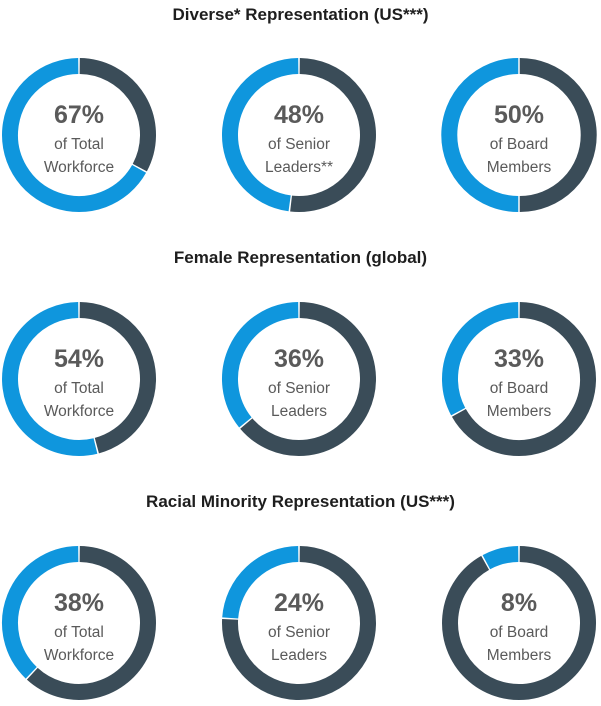 This screenshot has height=706, width=601. Describe the element at coordinates (50, 379) in the screenshot. I see `female-total-workforce-value-arc` at that location.